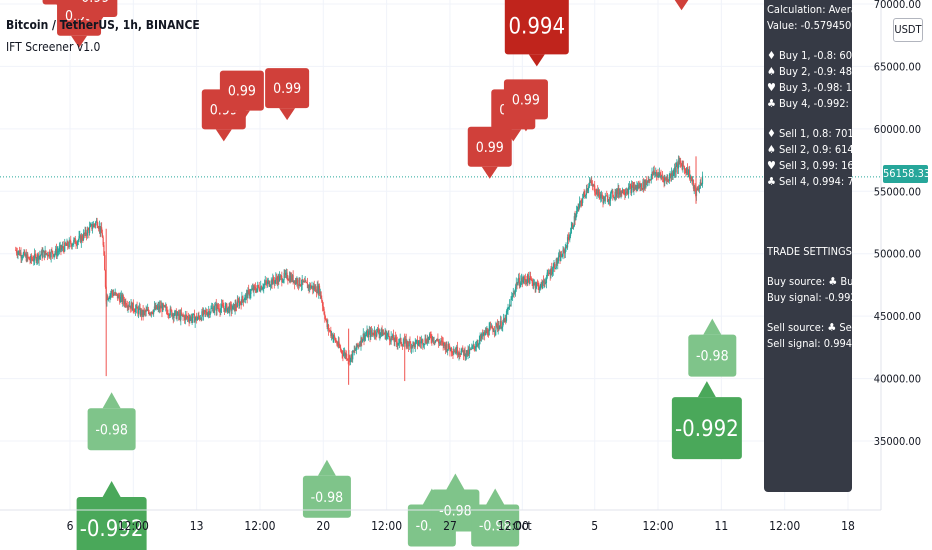 Image resolution: width=932 pixels, height=550 pixels. Describe the element at coordinates (197, 526) in the screenshot. I see `x-tick-label: 13` at that location.